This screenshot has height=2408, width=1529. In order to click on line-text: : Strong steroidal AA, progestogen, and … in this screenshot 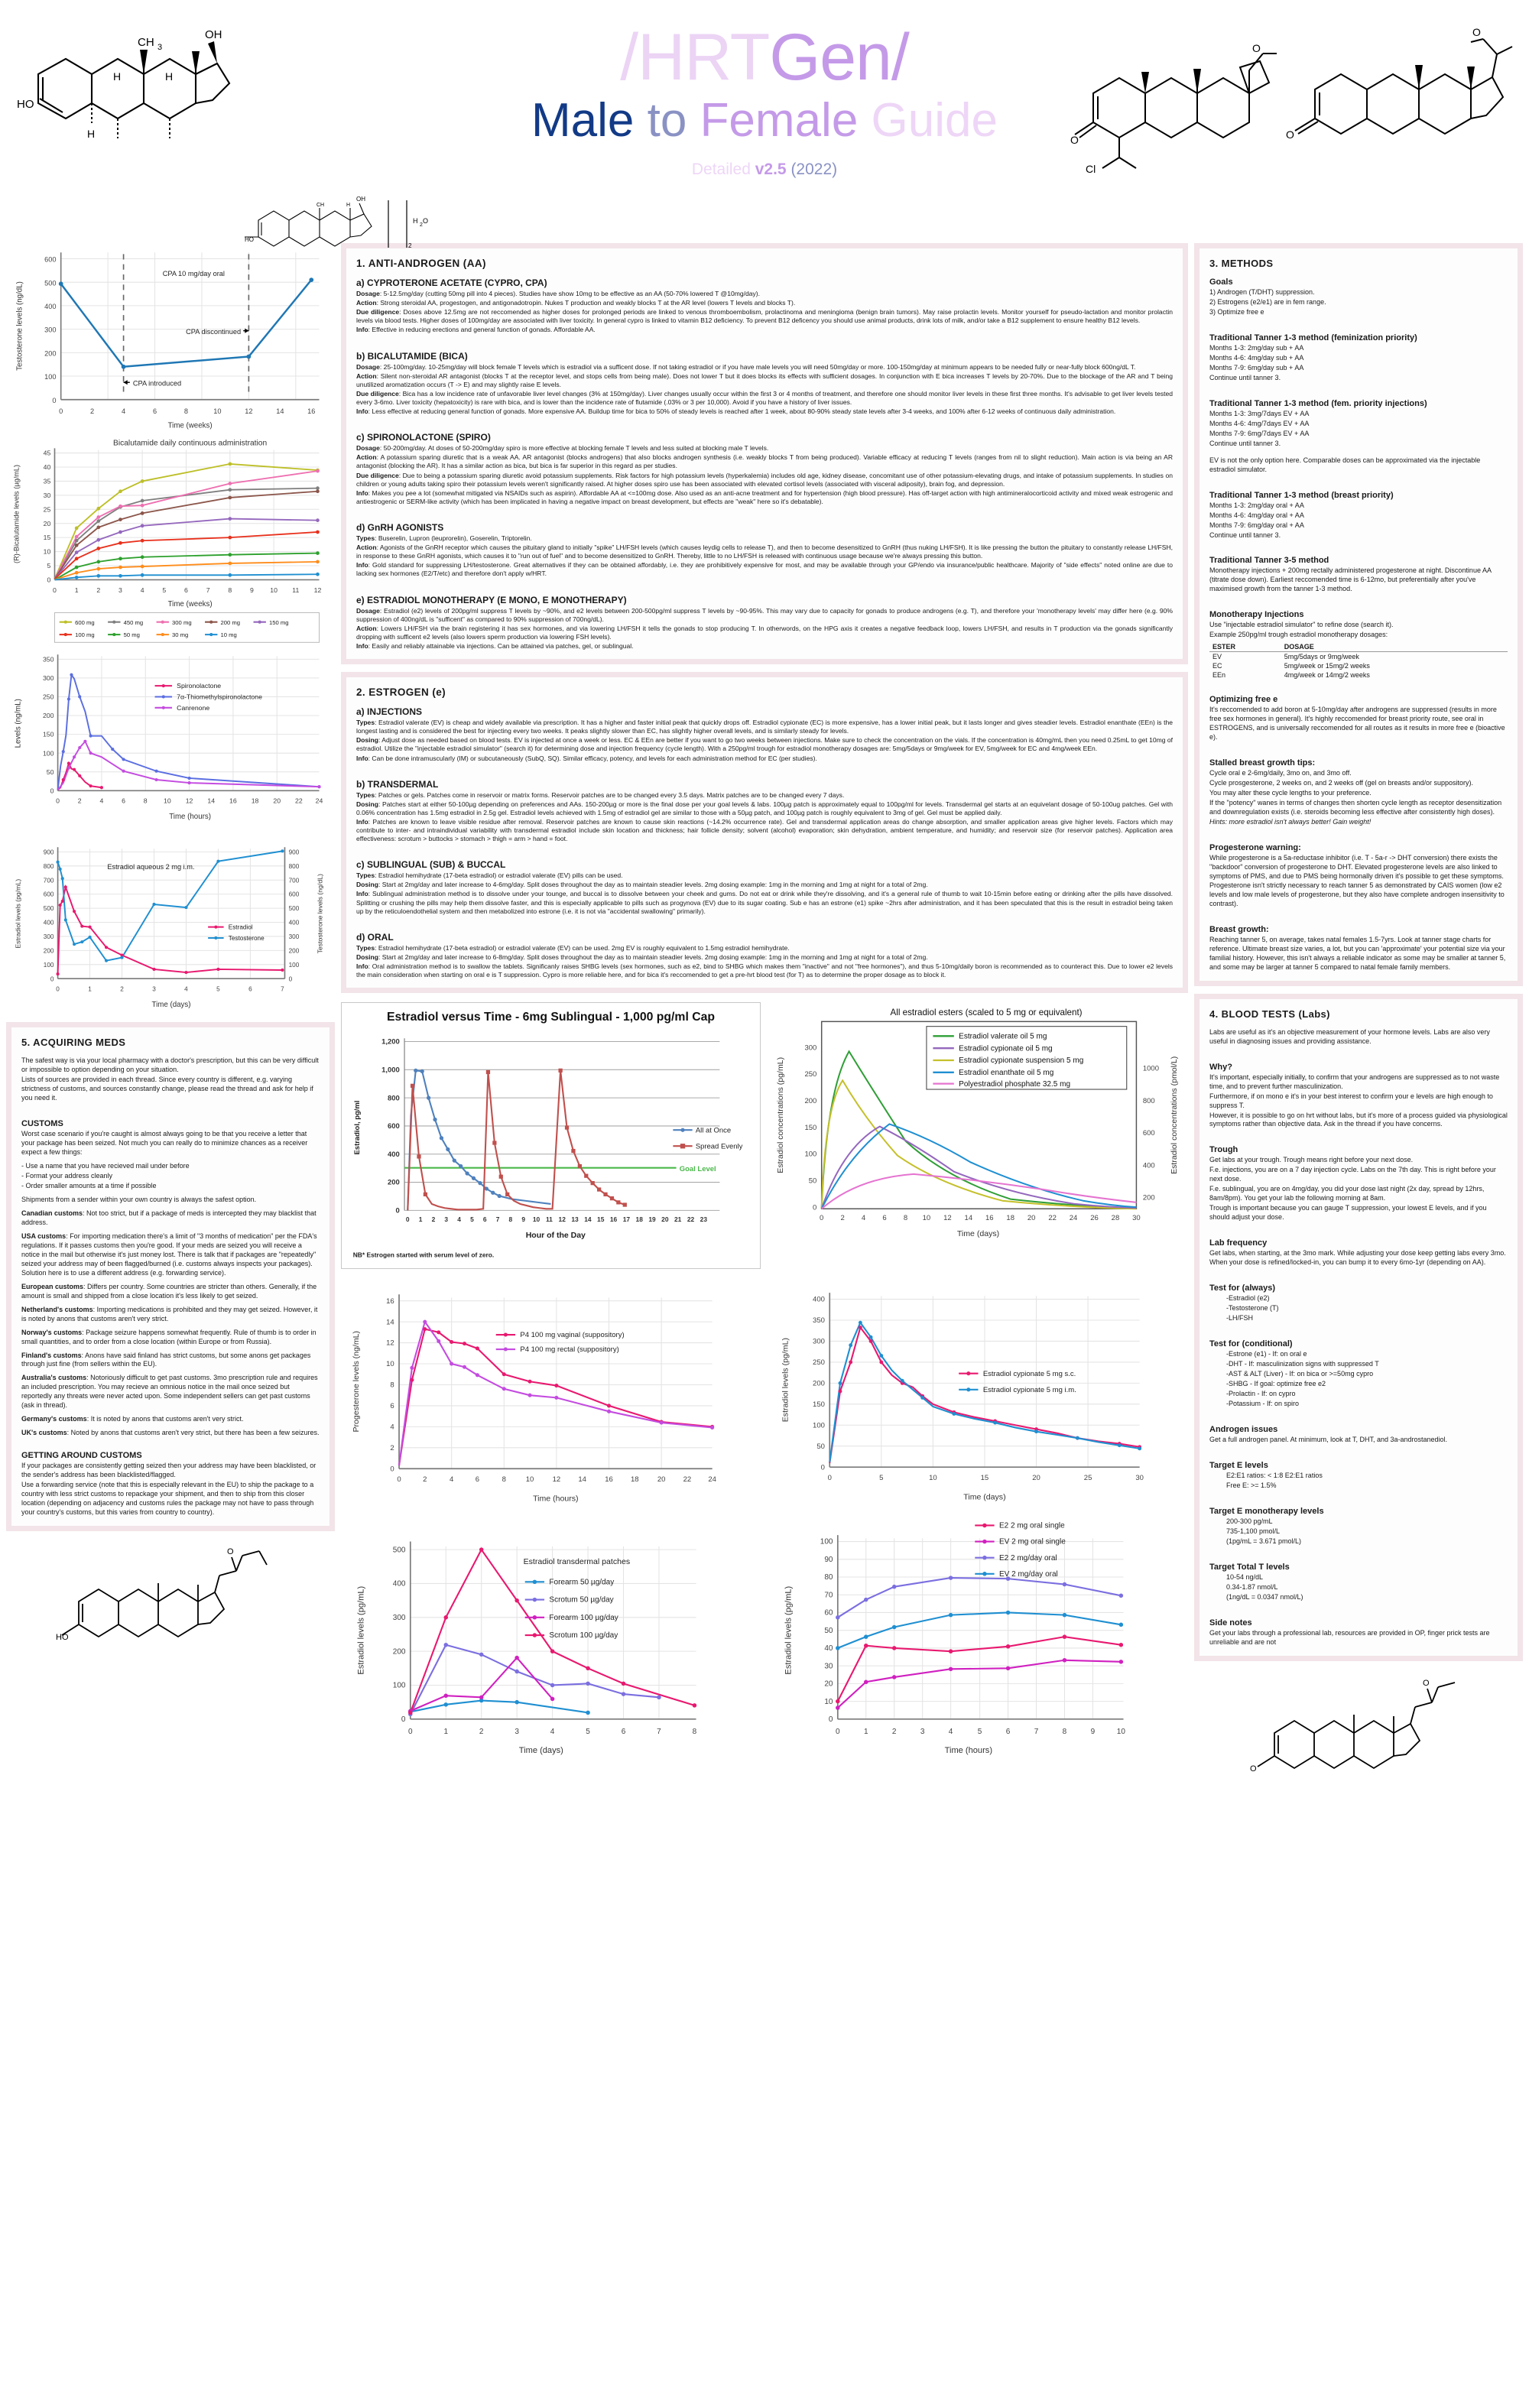, I will do `click(586, 303)`.